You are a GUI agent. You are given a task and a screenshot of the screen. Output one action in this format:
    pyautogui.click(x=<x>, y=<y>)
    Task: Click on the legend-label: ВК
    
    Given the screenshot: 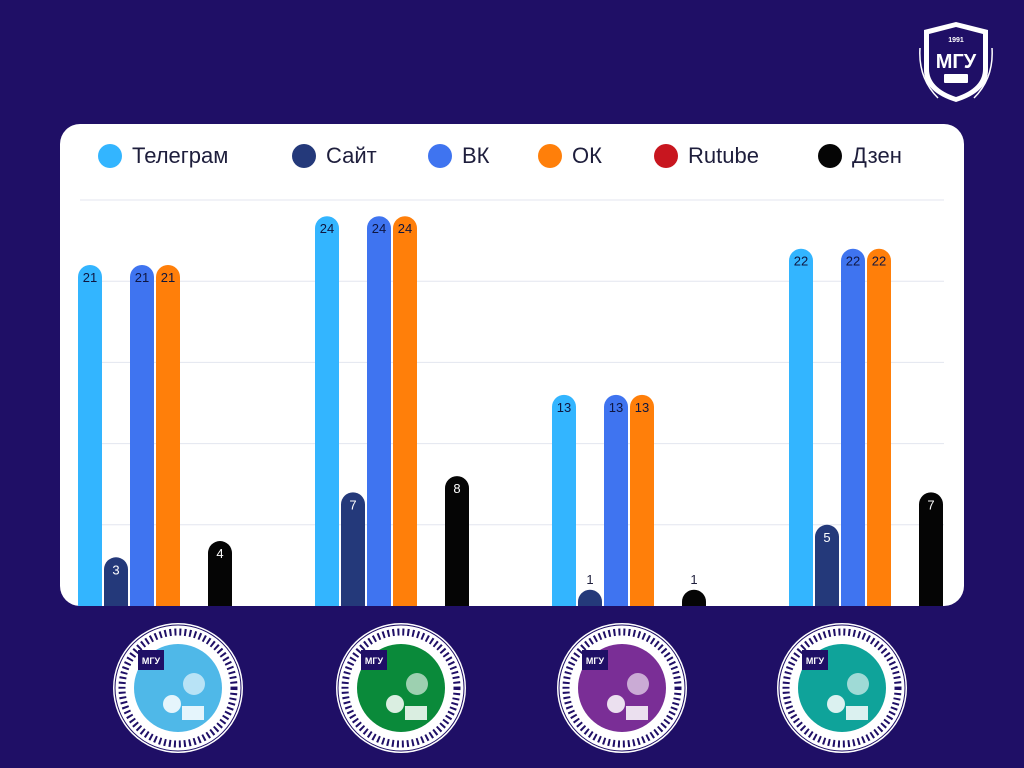 What is the action you would take?
    pyautogui.click(x=476, y=155)
    